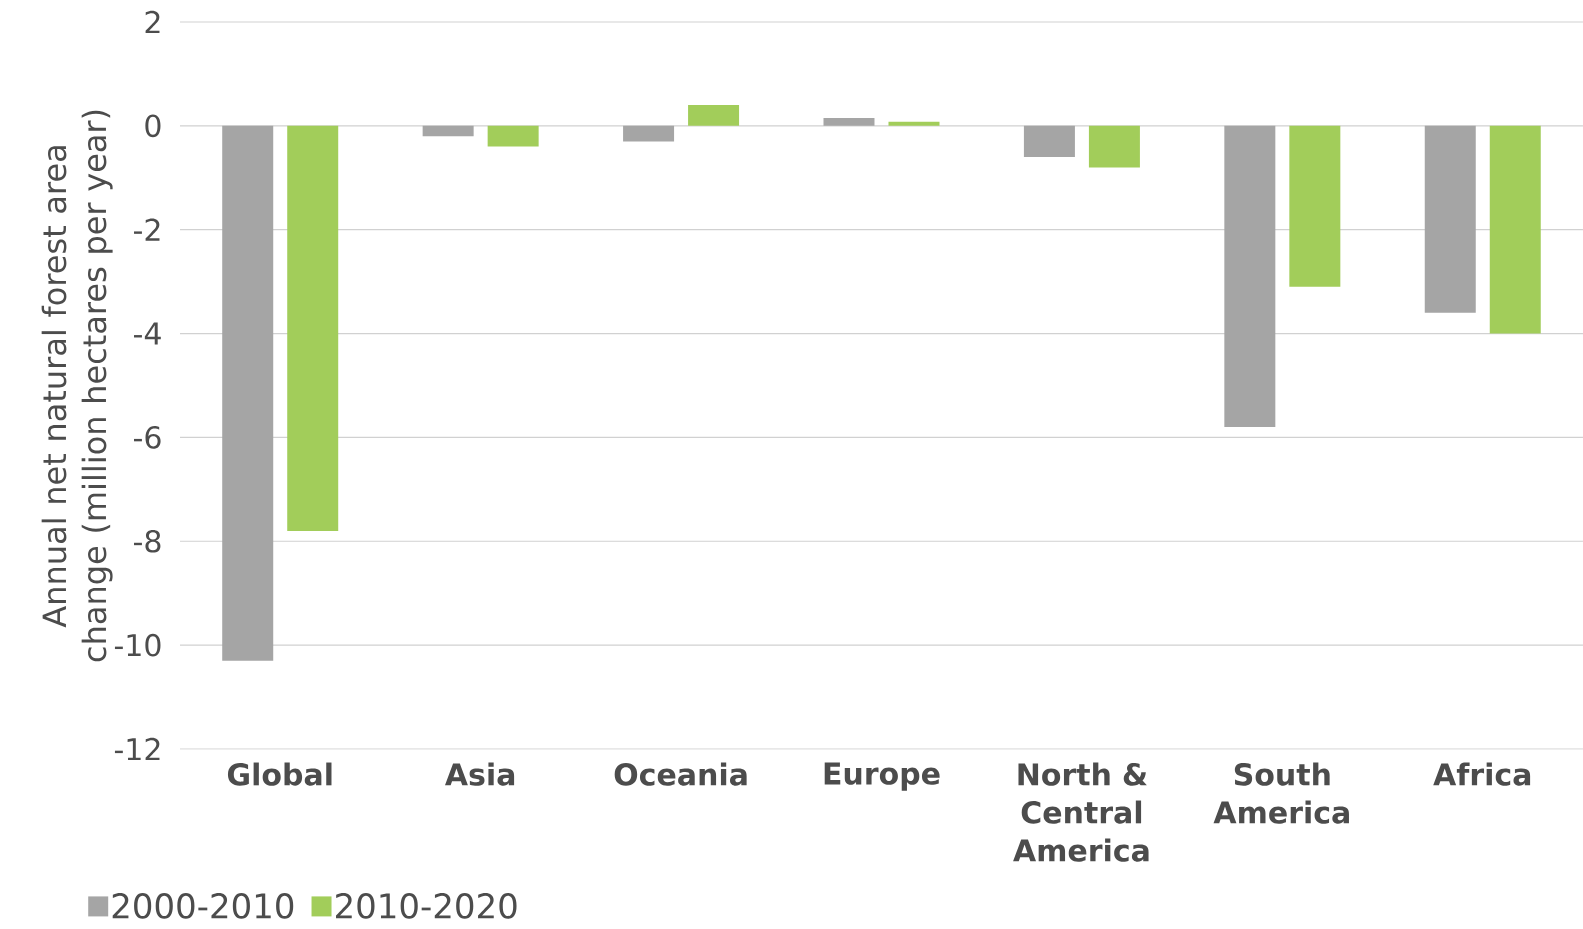 This screenshot has width=1583, height=929. I want to click on y-tick-label: 2, so click(152, 22).